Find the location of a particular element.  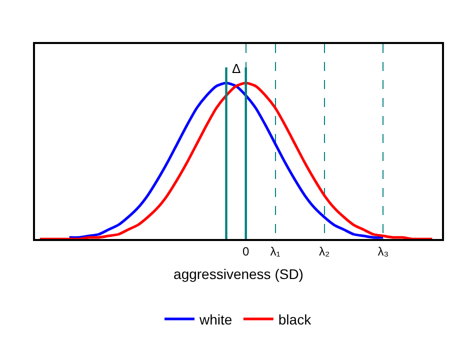

legend-label: white is located at coordinates (215, 319).